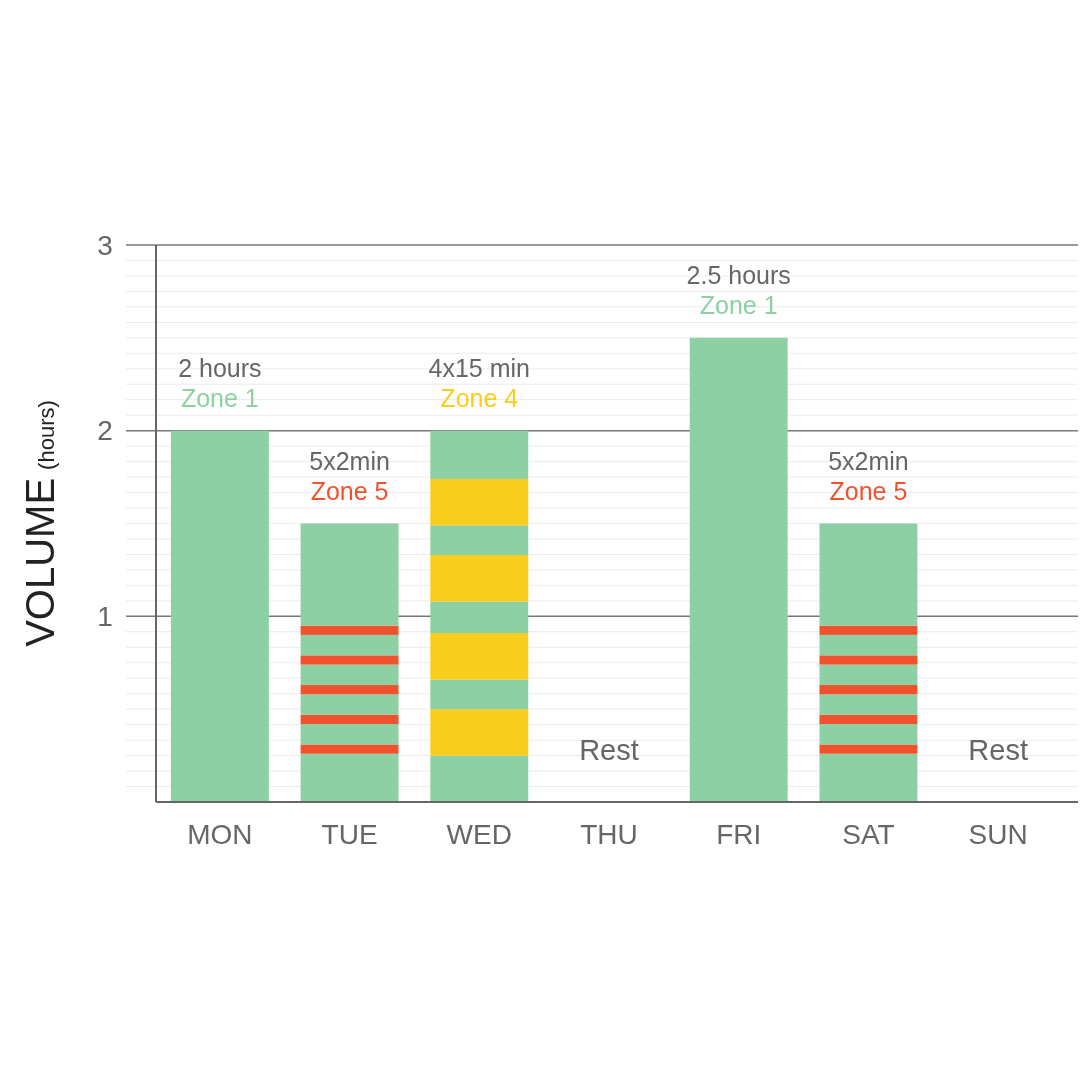 The height and width of the screenshot is (1080, 1080). What do you see at coordinates (220, 382) in the screenshot?
I see `annotation: 2 hours Zone 1` at bounding box center [220, 382].